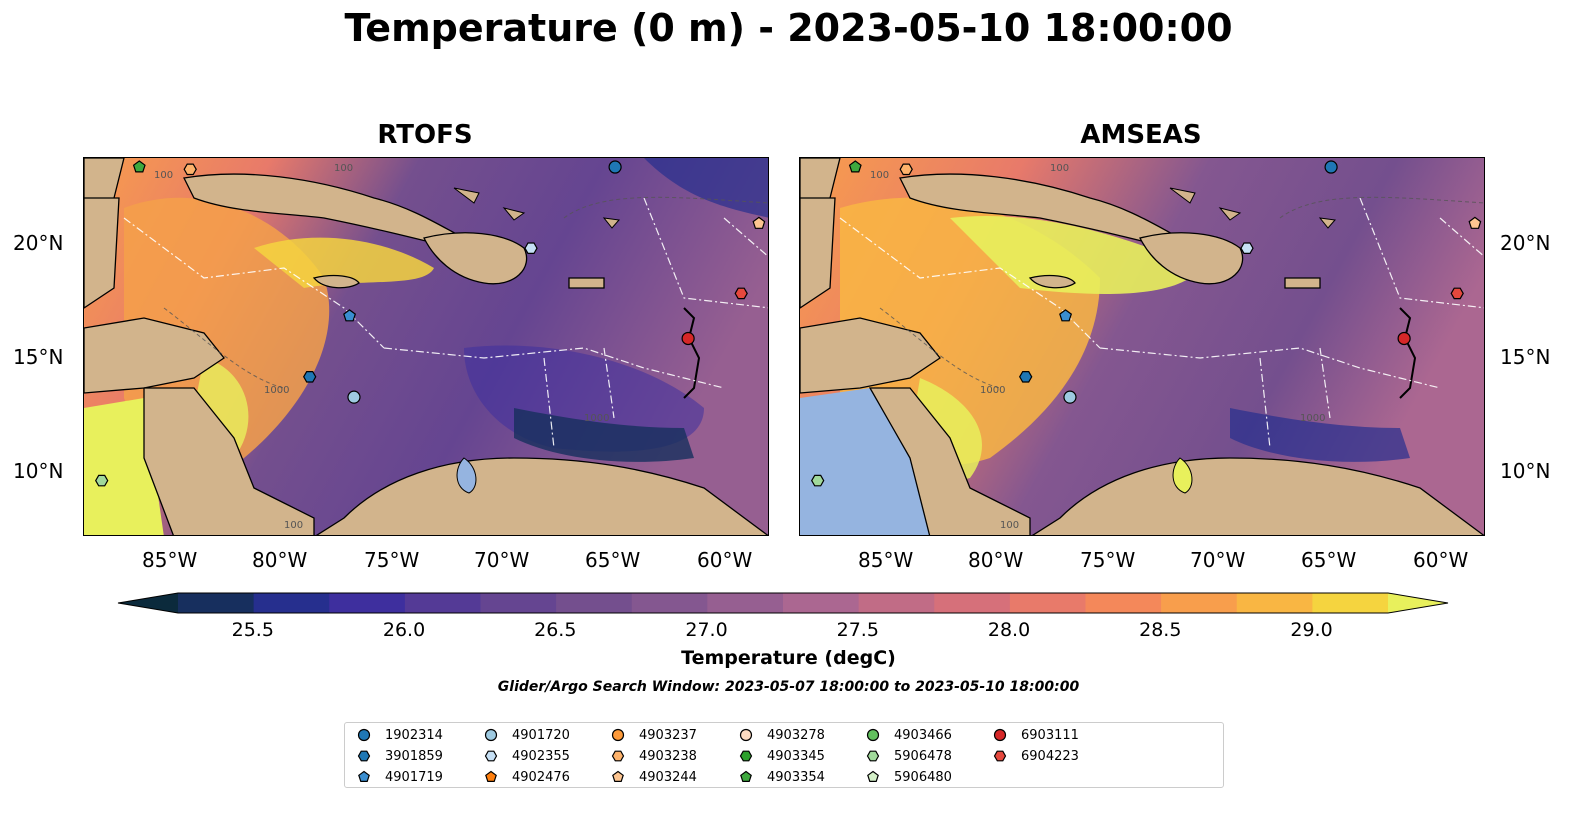 This screenshot has width=1577, height=827. I want to click on colorbar-swatches, so click(783, 603).